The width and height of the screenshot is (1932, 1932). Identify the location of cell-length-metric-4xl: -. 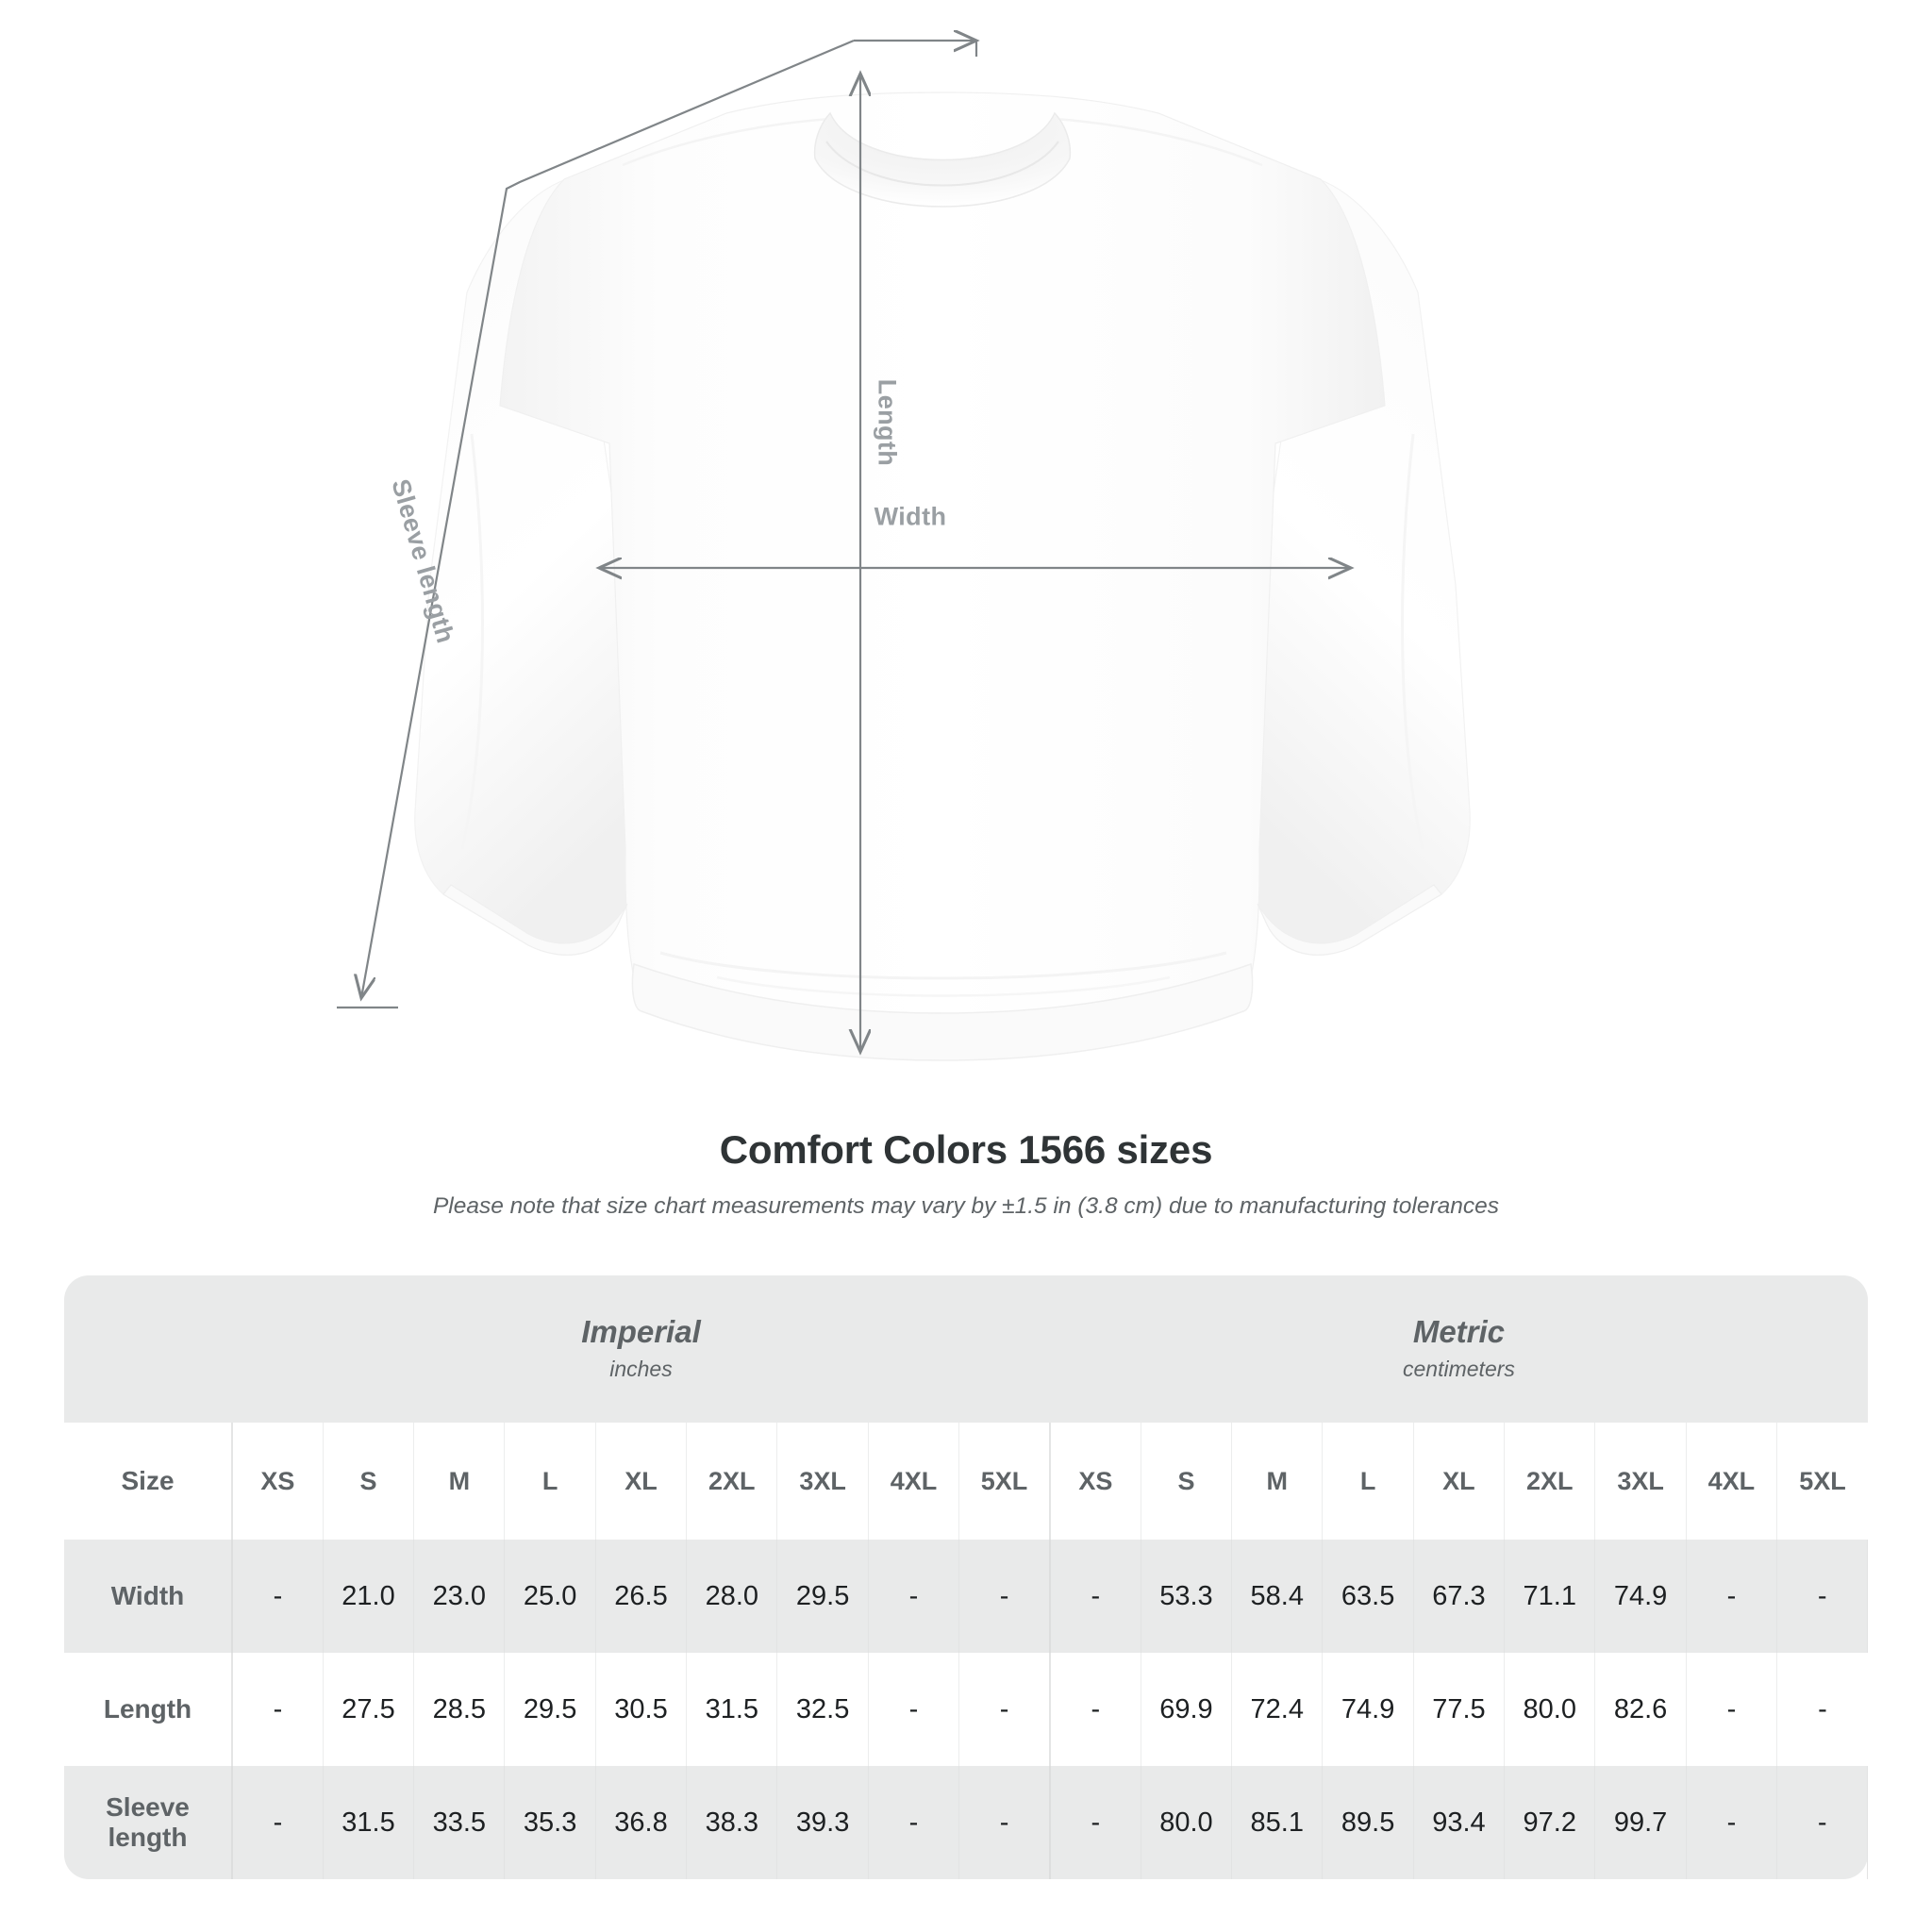
(1732, 1709).